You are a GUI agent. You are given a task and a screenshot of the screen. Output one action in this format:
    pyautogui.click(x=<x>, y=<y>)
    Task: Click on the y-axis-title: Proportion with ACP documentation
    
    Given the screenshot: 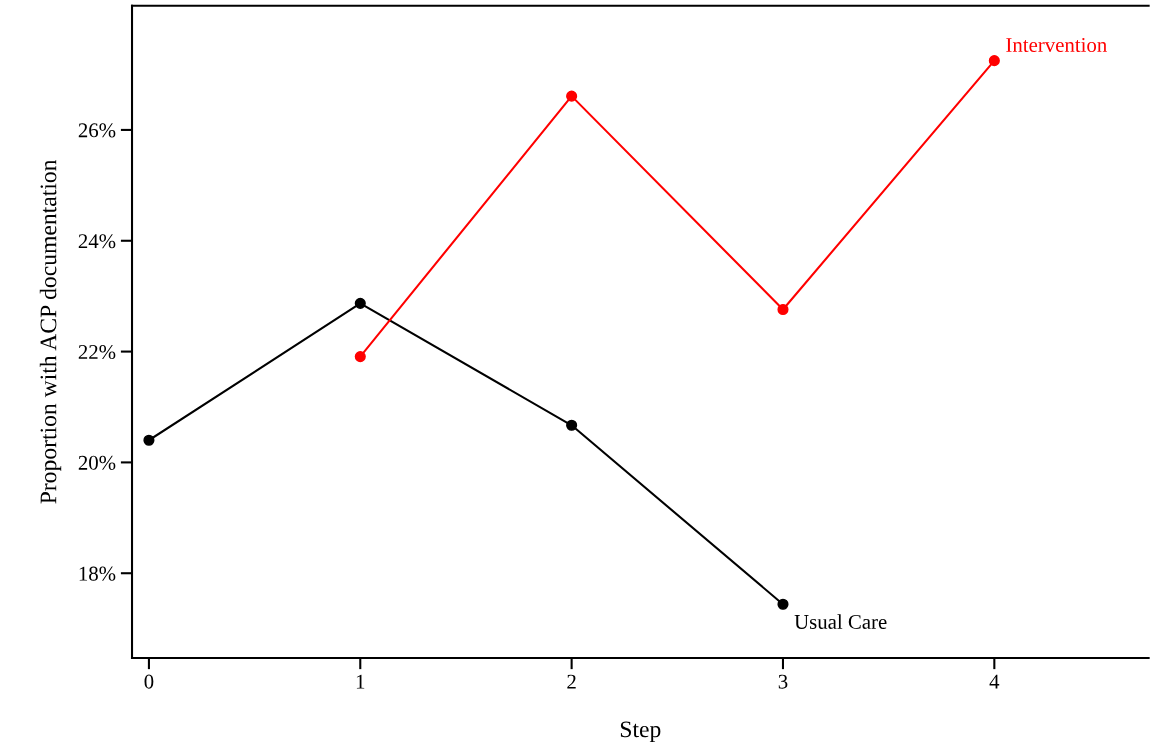 What is the action you would take?
    pyautogui.click(x=50, y=331)
    